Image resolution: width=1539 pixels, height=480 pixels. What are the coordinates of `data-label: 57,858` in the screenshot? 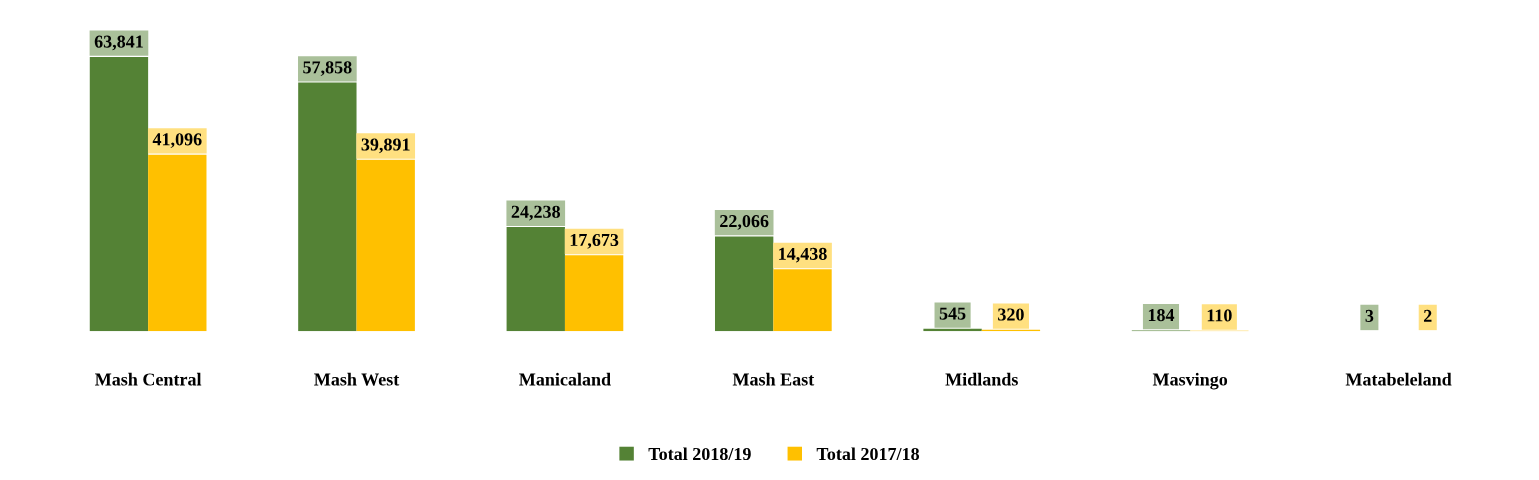 It's located at (327, 69).